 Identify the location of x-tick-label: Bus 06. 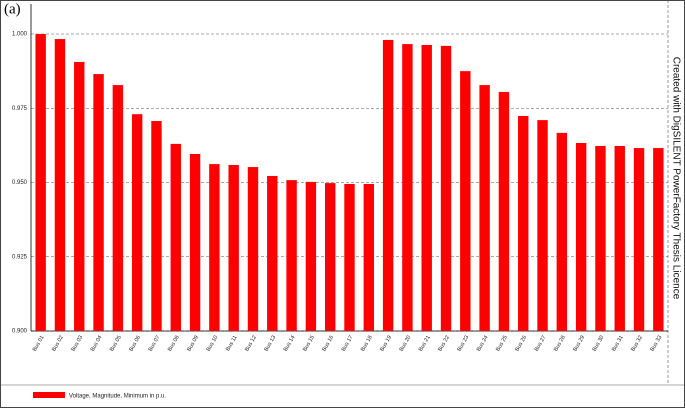
(135, 344).